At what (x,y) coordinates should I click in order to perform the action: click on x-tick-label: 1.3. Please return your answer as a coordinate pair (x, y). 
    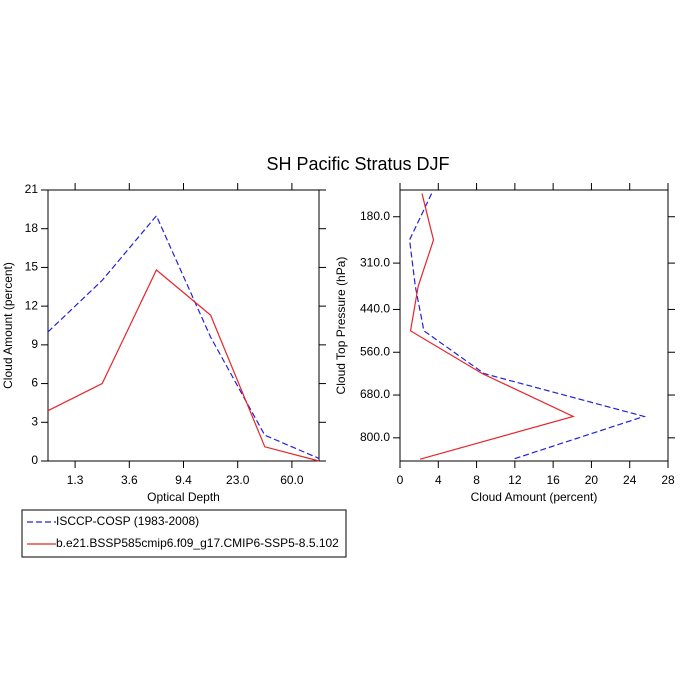
    Looking at the image, I should click on (75, 480).